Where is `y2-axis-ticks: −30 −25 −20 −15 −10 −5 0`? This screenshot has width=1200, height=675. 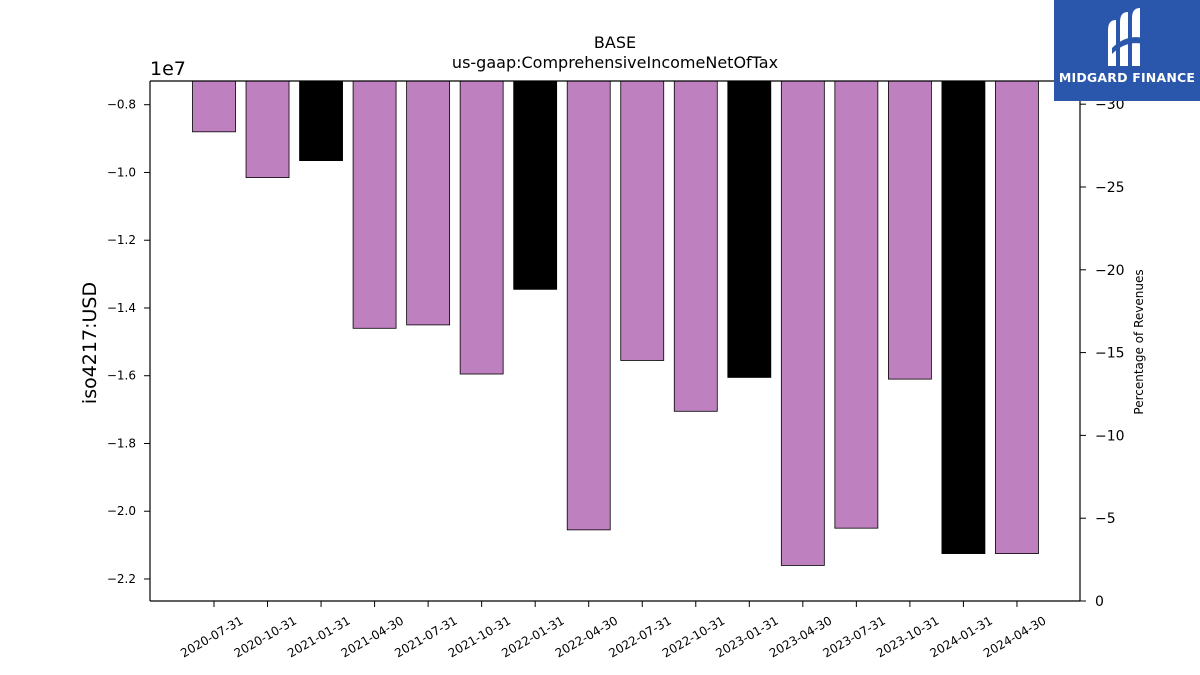 y2-axis-ticks: −30 −25 −20 −15 −10 −5 0 is located at coordinates (1102, 353).